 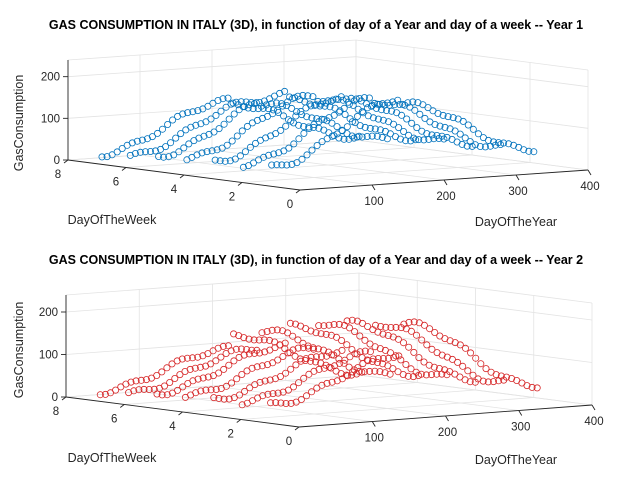 I want to click on y-tick-label: 4, so click(x=174, y=190).